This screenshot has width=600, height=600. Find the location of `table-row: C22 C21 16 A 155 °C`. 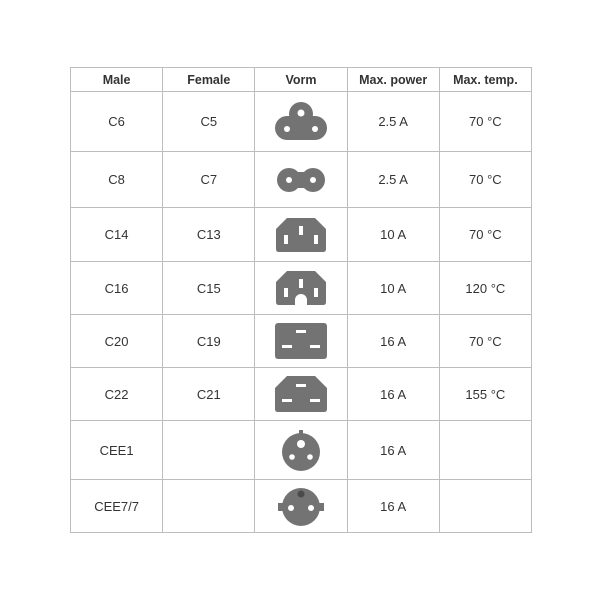

table-row: C22 C21 16 A 155 °C is located at coordinates (301, 394).